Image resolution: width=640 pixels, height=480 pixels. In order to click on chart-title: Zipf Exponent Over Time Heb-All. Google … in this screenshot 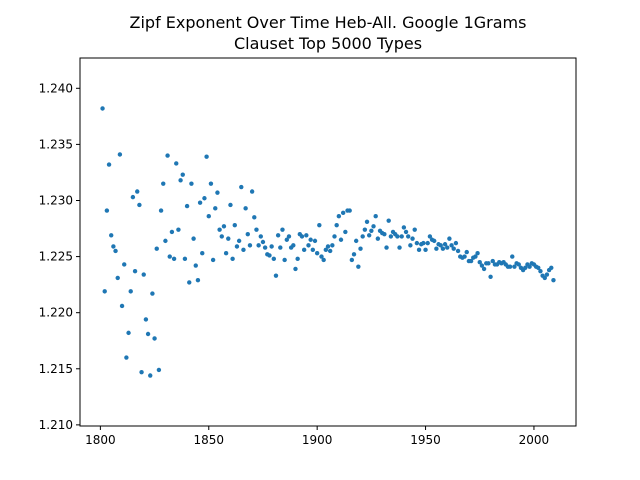, I will do `click(328, 22)`.